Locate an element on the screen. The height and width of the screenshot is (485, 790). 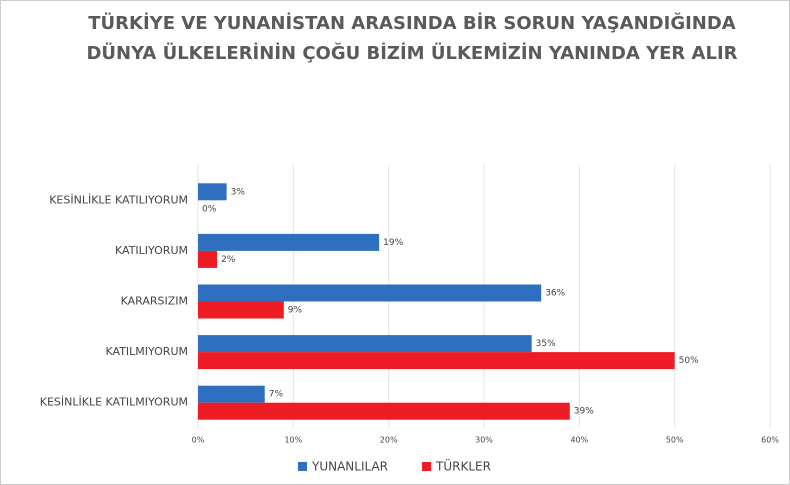
x-tick-label: 30% is located at coordinates (484, 440).